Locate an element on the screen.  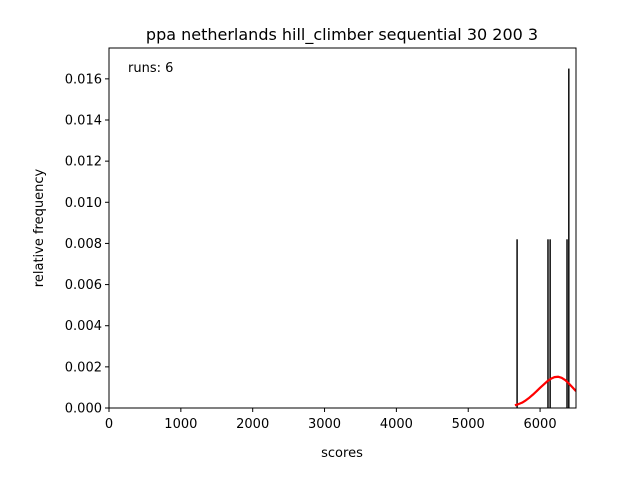
x-tick-label: 3000 is located at coordinates (324, 424).